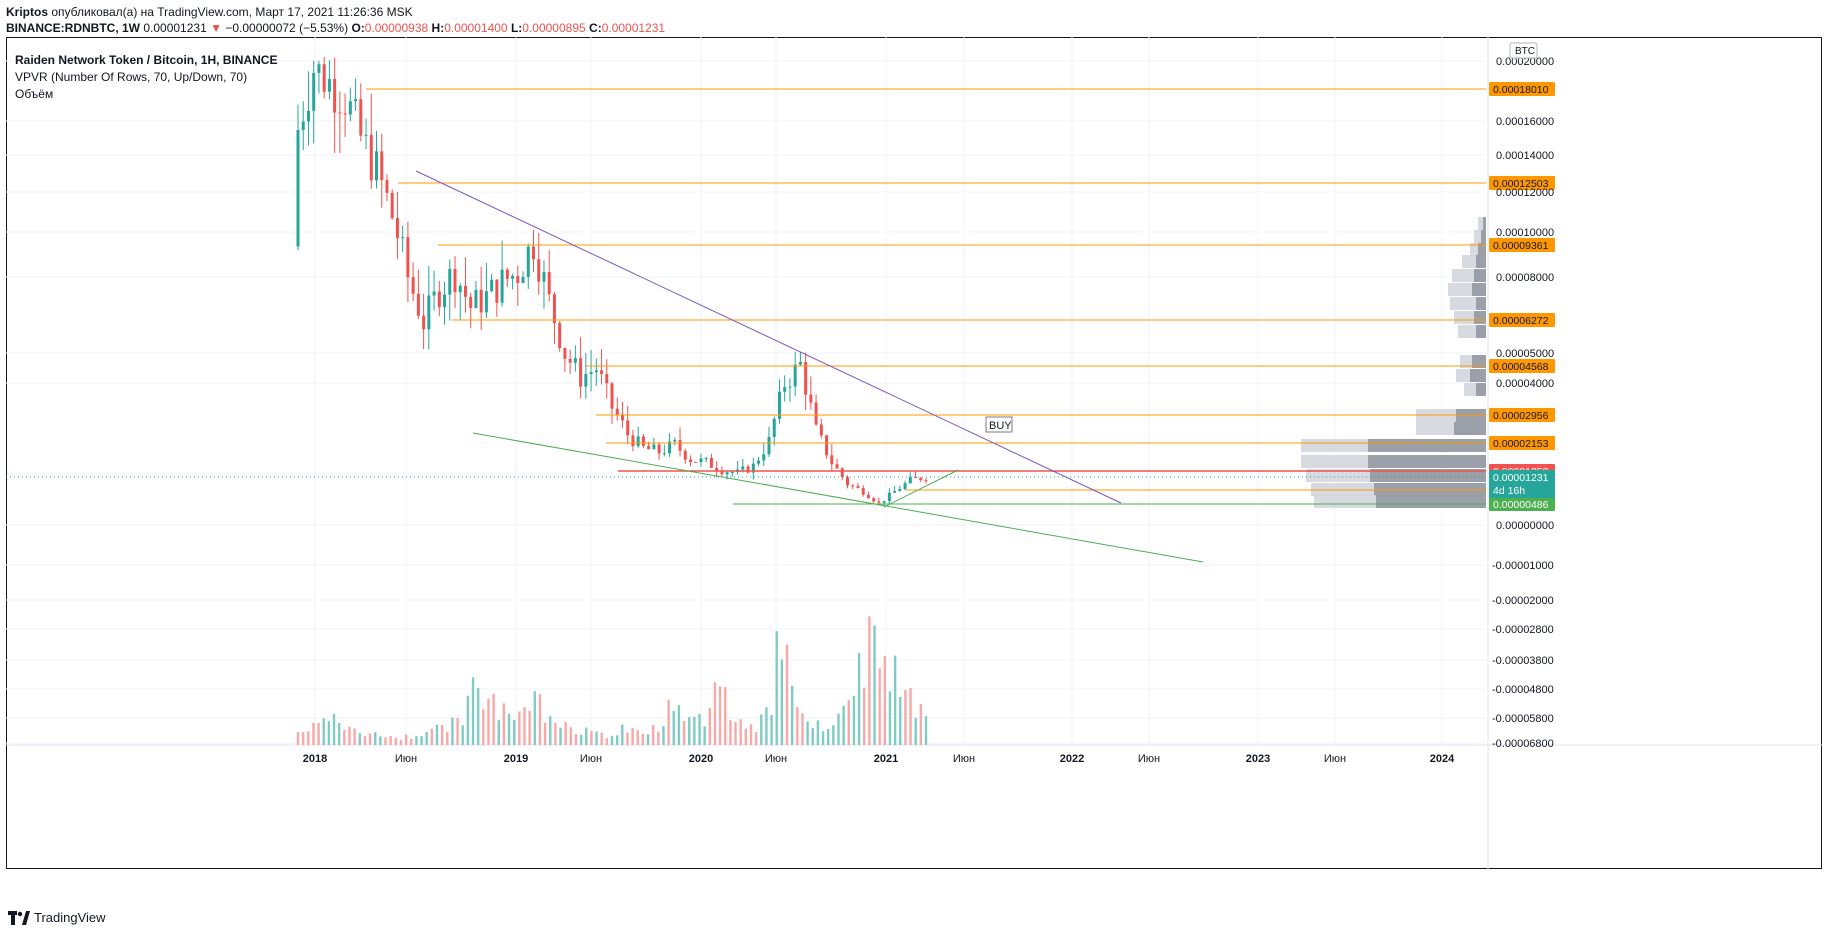 The height and width of the screenshot is (935, 1828). What do you see at coordinates (1525, 156) in the screenshot?
I see `price-tick-label: 0.00014000` at bounding box center [1525, 156].